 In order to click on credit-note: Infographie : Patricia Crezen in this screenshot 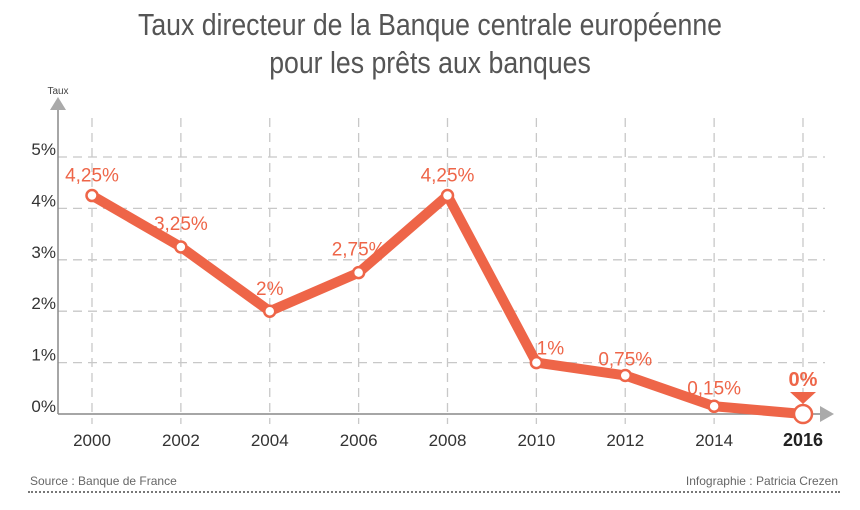, I will do `click(761, 481)`.